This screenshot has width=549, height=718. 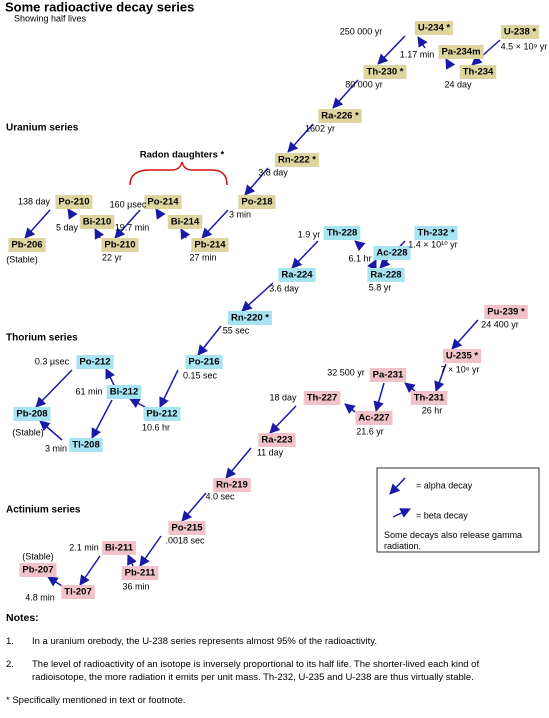 I want to click on title: Some radioactive decay series, so click(x=99, y=7).